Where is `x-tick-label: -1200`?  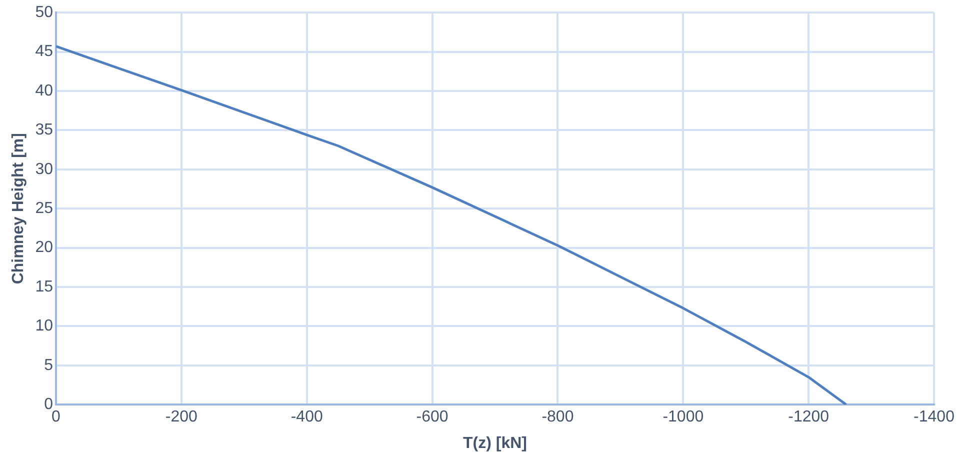
x-tick-label: -1200 is located at coordinates (809, 417).